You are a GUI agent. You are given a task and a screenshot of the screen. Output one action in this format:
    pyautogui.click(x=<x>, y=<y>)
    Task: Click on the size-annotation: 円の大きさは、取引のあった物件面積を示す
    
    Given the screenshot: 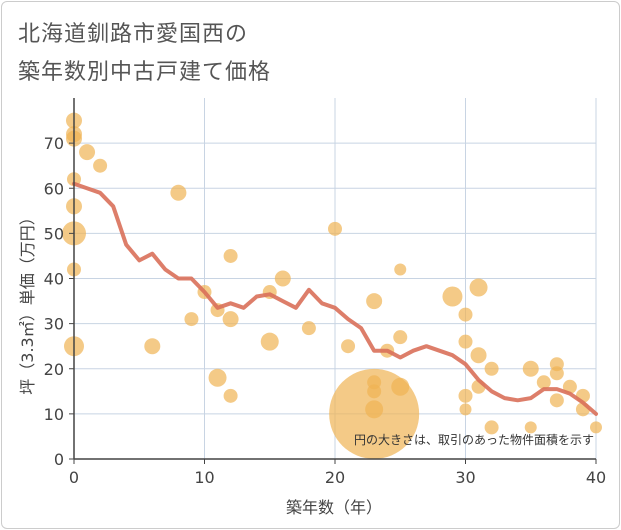 What is the action you would take?
    pyautogui.click(x=474, y=439)
    